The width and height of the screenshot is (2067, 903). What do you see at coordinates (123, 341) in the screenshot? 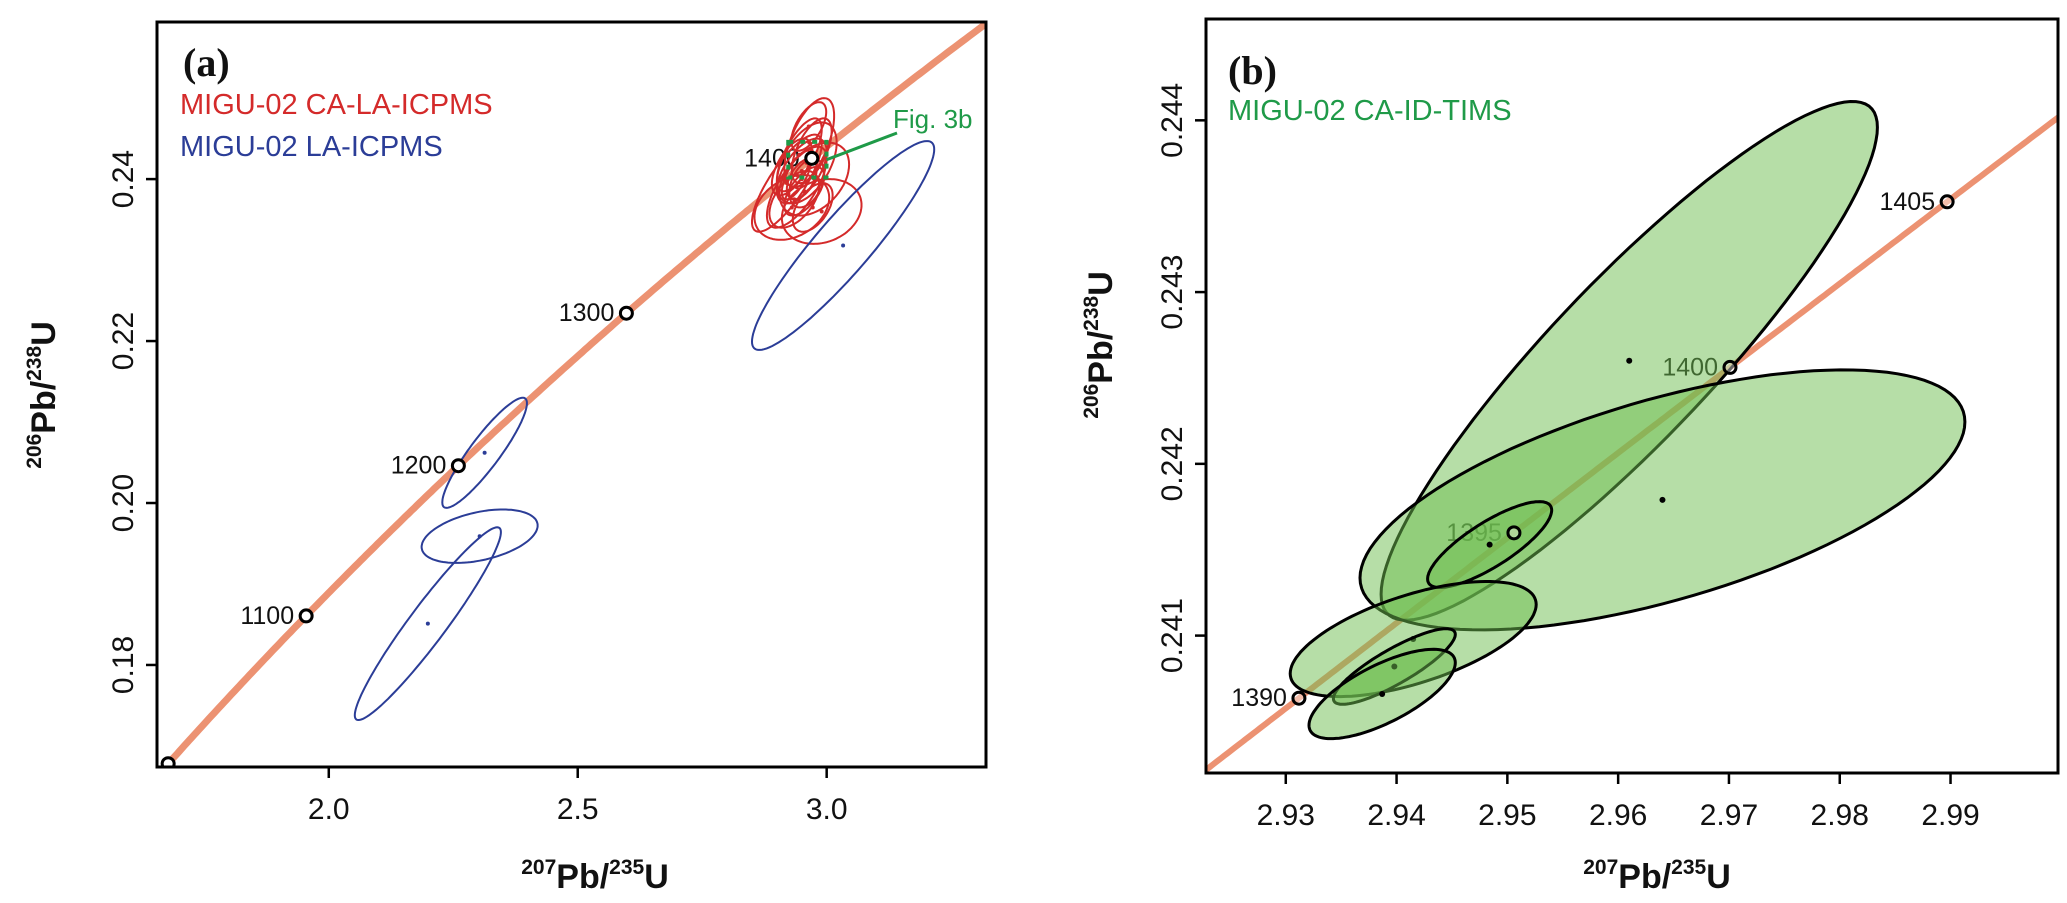
I see `y-tick-label: 0.22` at bounding box center [123, 341].